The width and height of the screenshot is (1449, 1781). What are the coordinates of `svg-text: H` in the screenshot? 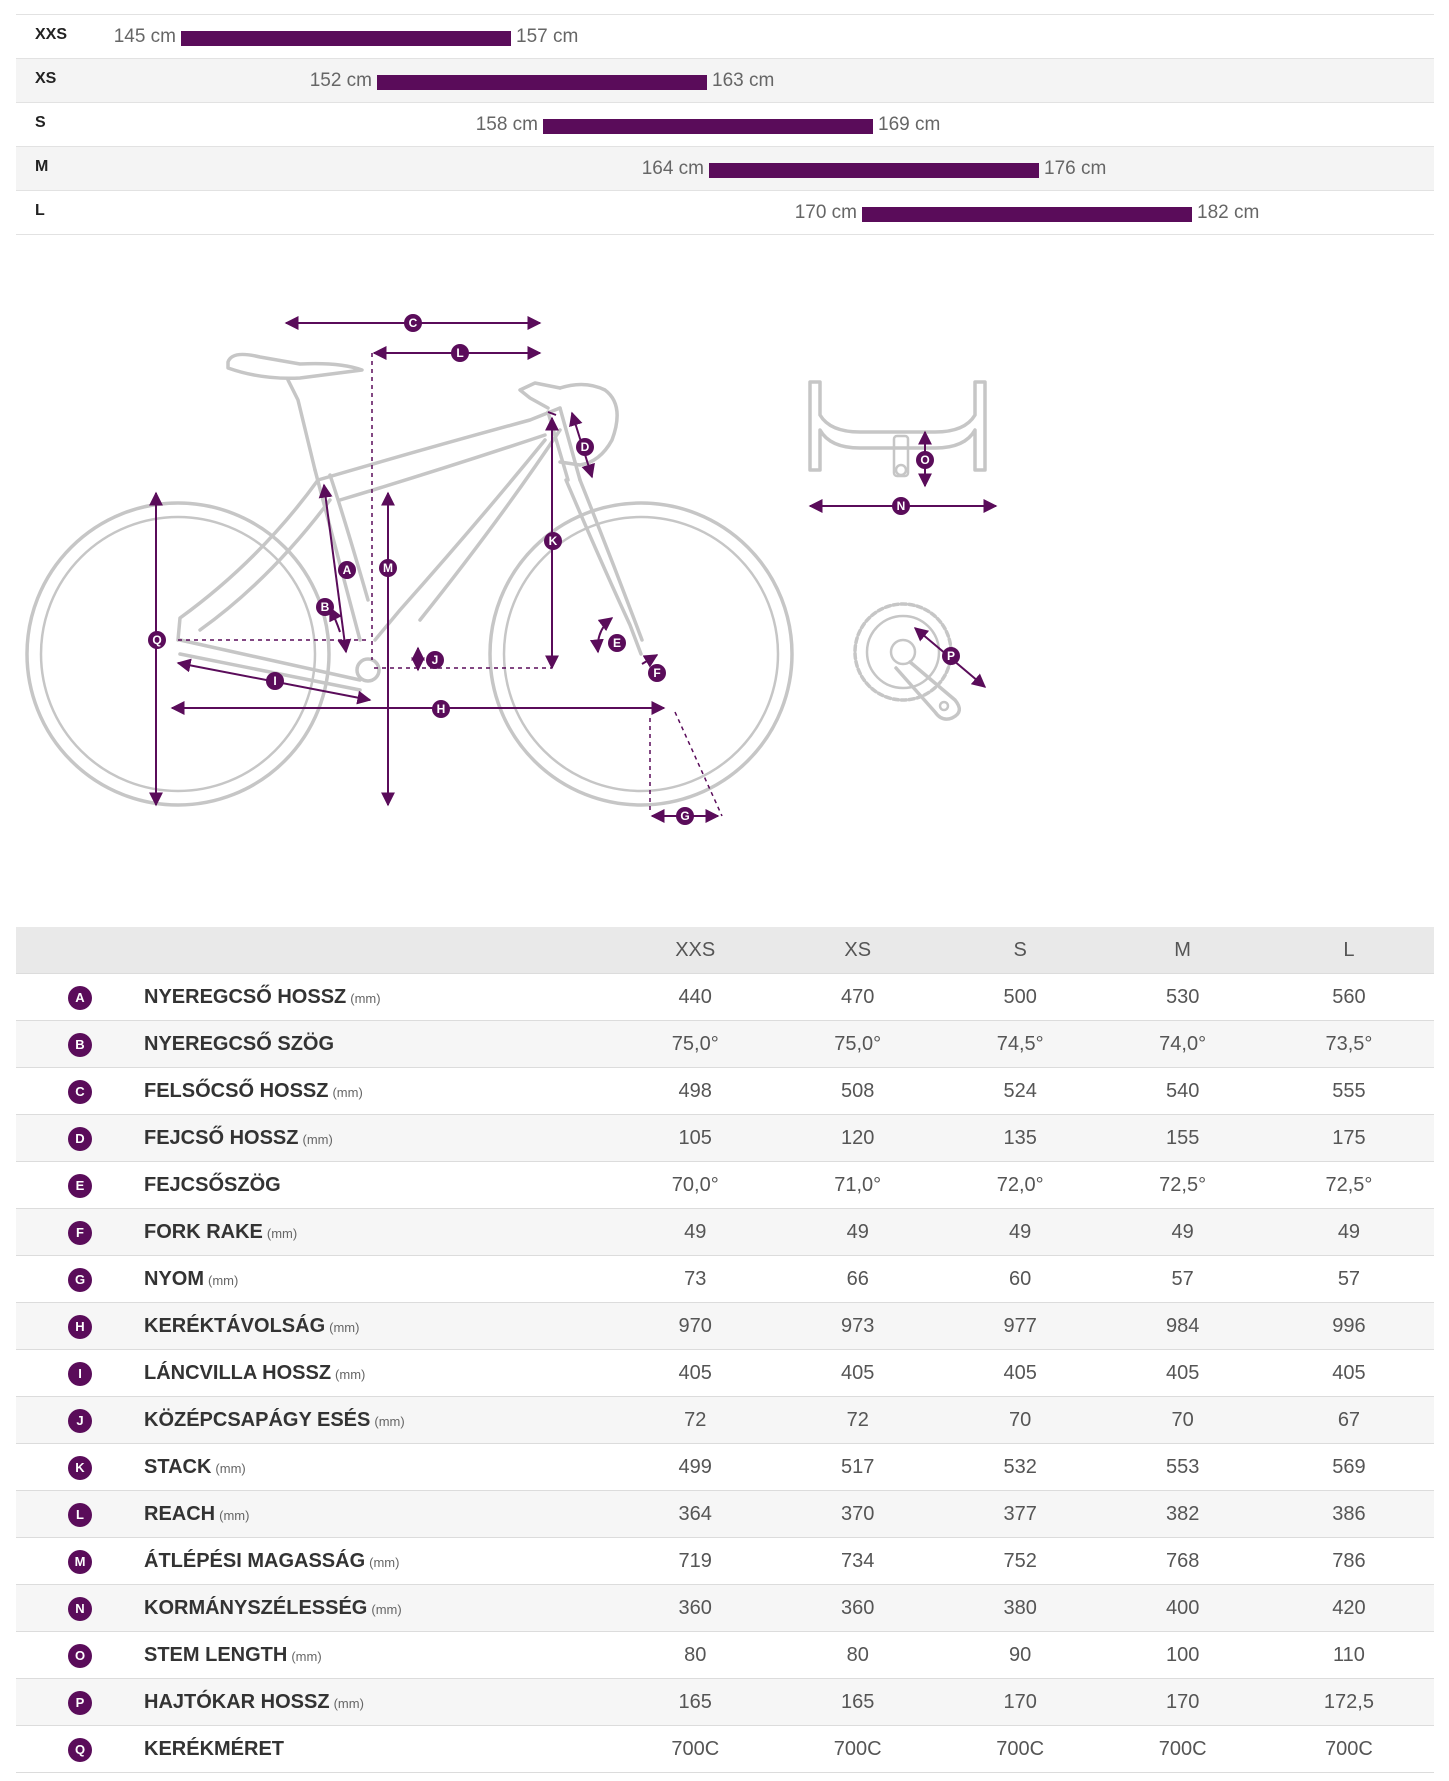 It's located at (441, 709).